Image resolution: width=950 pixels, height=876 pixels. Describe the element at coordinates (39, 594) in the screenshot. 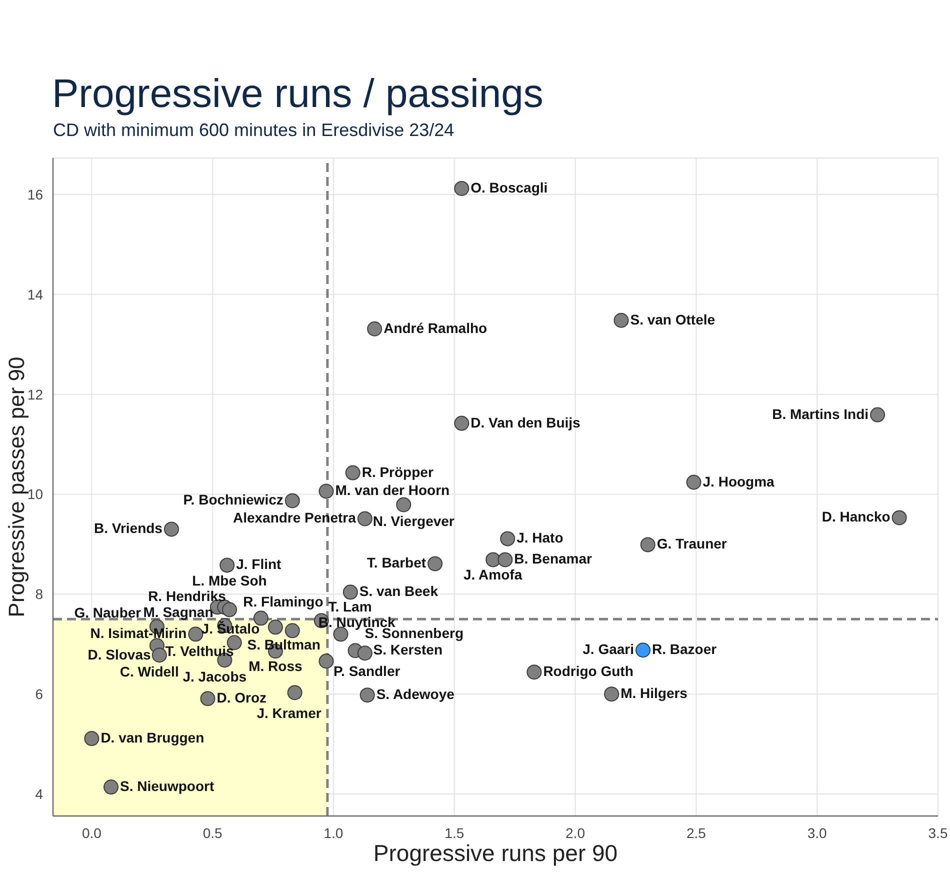

I see `y-tick-label: 8` at that location.